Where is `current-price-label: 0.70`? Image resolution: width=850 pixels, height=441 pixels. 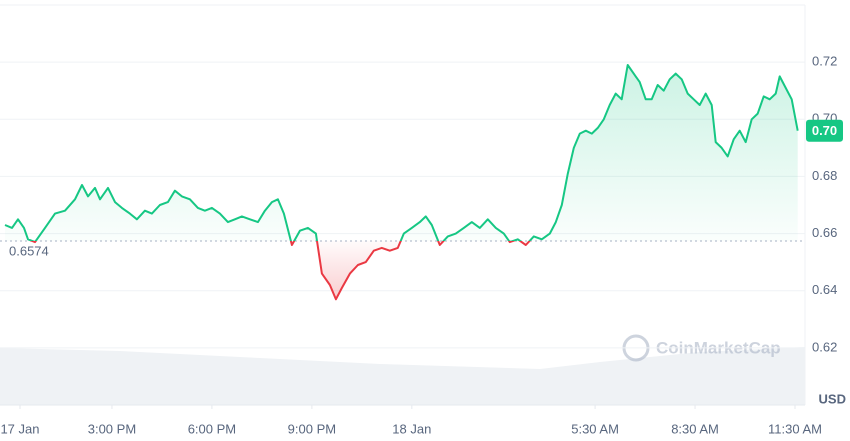
current-price-label: 0.70 is located at coordinates (824, 130).